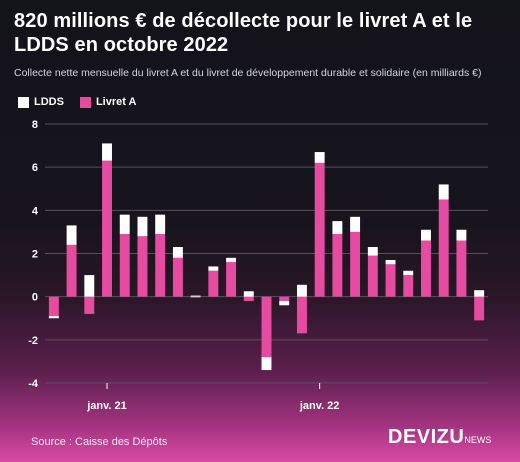  What do you see at coordinates (49, 102) in the screenshot?
I see `legend-label-ldds: LDDS` at bounding box center [49, 102].